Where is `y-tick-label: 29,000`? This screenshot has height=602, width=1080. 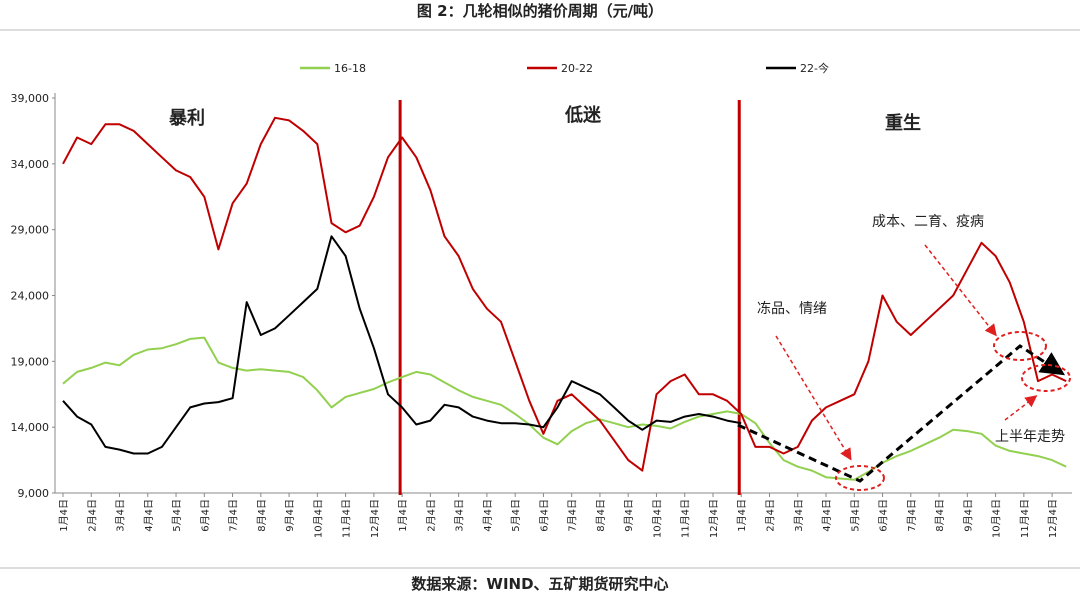
y-tick-label: 29,000 is located at coordinates (30, 230).